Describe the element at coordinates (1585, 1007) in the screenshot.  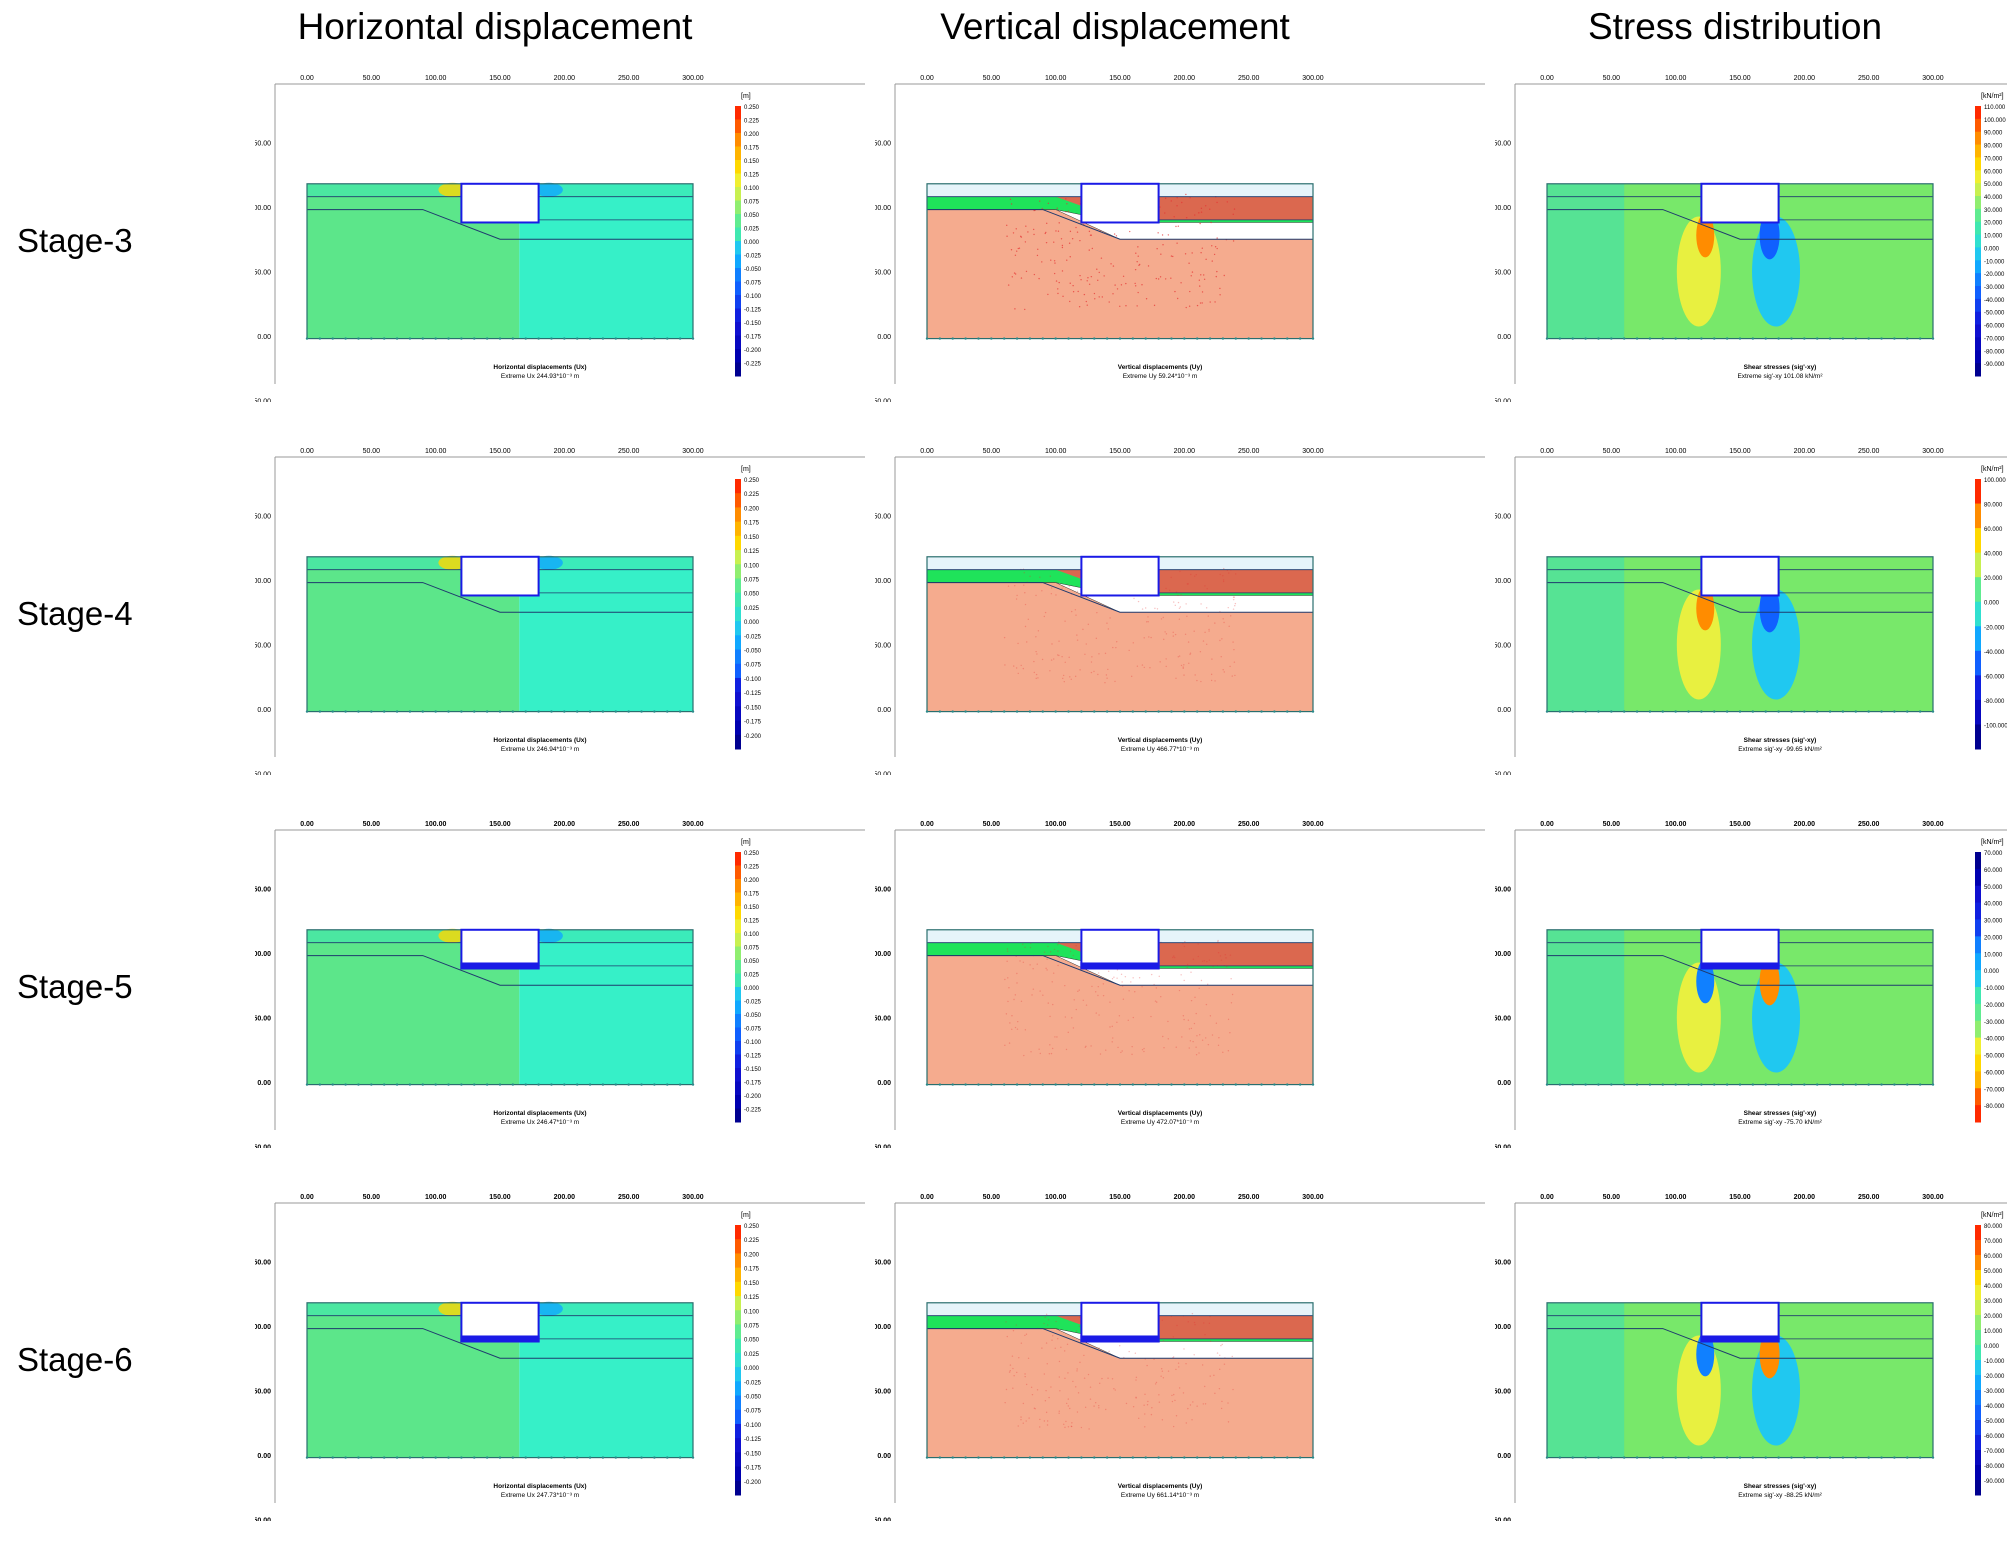
I see `stress-left-band` at that location.